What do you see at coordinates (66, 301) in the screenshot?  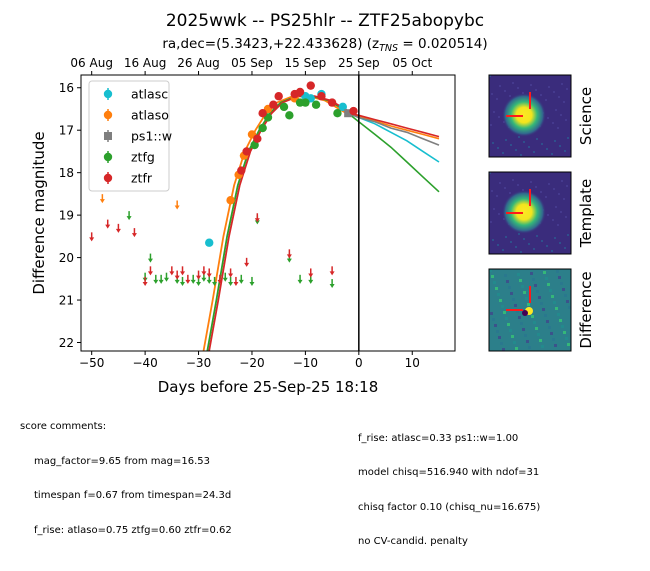 I see `y-tick-label: 21` at bounding box center [66, 301].